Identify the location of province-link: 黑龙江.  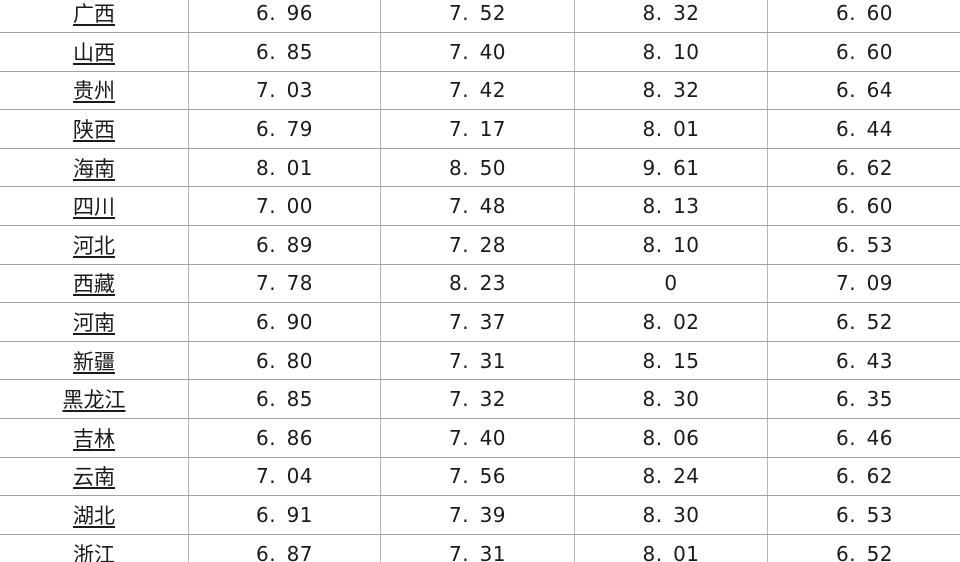
(94, 400).